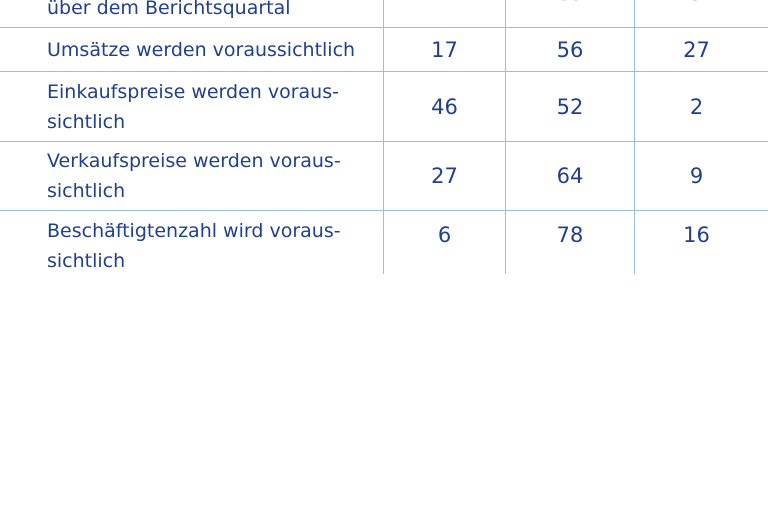 The width and height of the screenshot is (768, 512). I want to click on value-text: 2, so click(696, 106).